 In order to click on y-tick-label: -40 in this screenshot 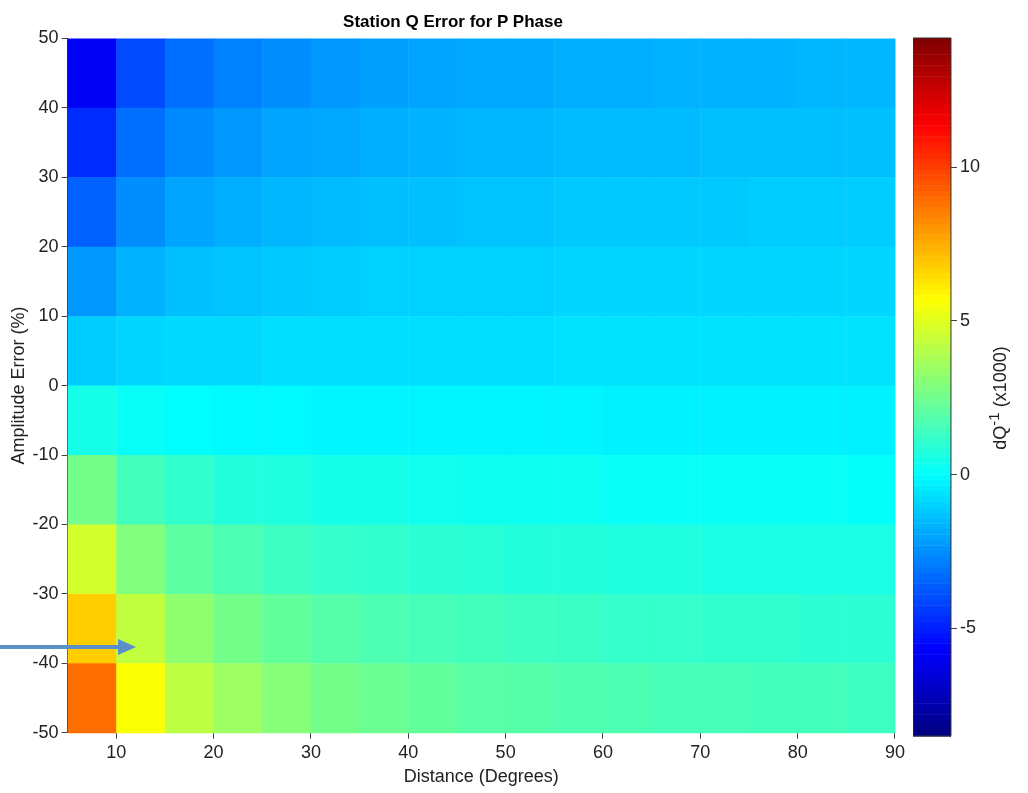, I will do `click(45, 662)`.